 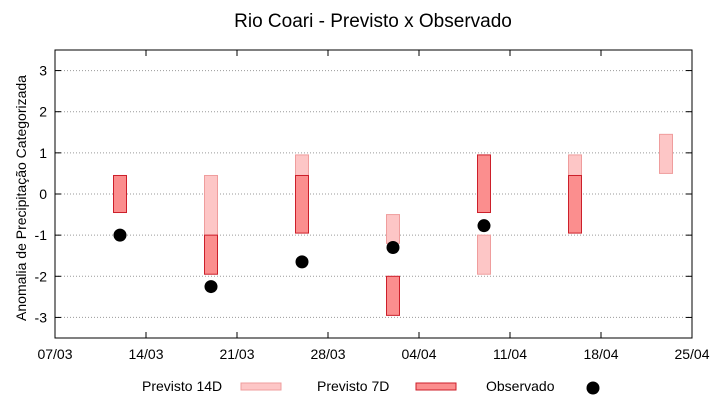 I want to click on legend-previsto-7d-swatch, so click(x=436, y=386).